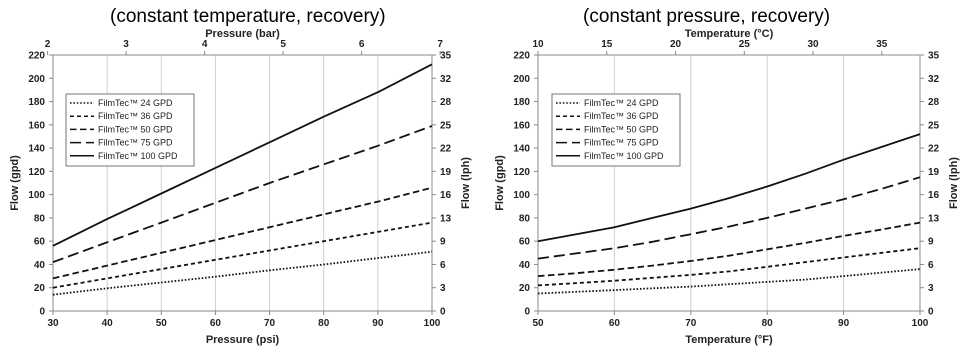 The height and width of the screenshot is (354, 970). What do you see at coordinates (205, 44) in the screenshot?
I see `x2-tick-label: 4` at bounding box center [205, 44].